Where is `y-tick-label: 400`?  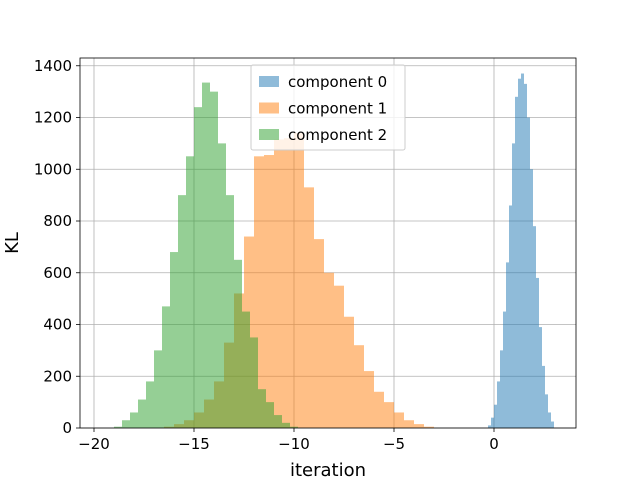 y-tick-label: 400 is located at coordinates (57, 325).